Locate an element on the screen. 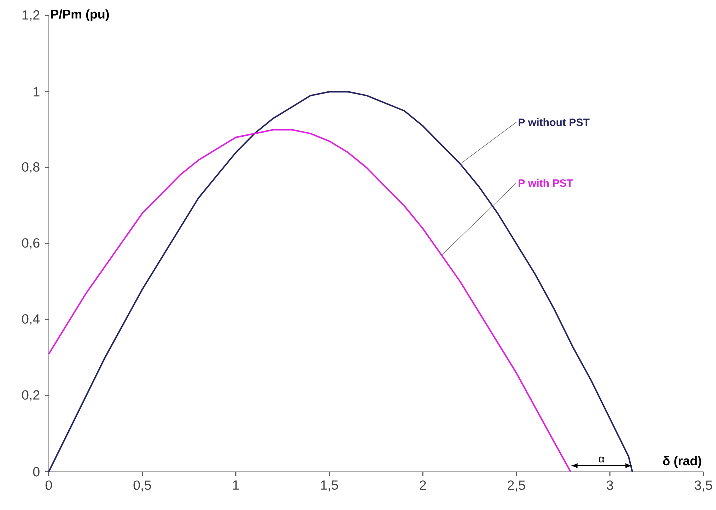 The width and height of the screenshot is (716, 510). annotation: α is located at coordinates (602, 459).